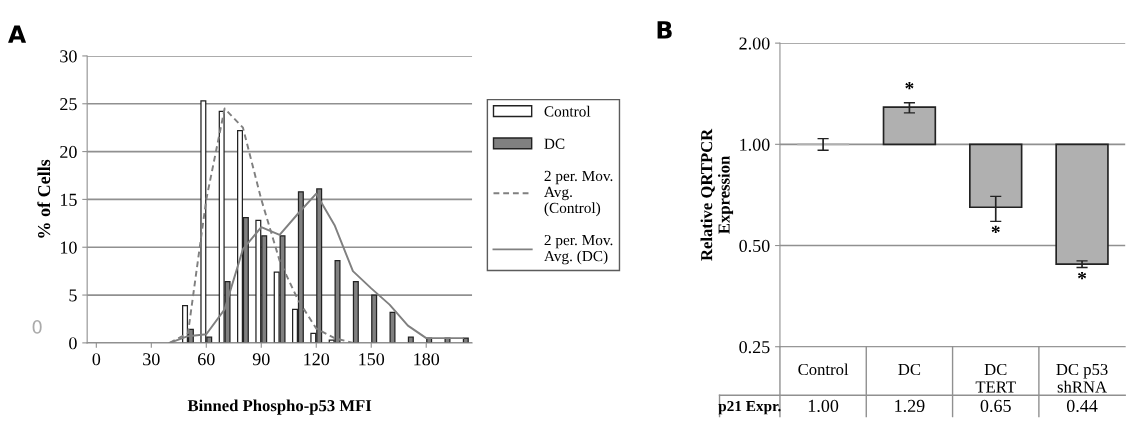 The width and height of the screenshot is (1132, 427). Describe the element at coordinates (995, 406) in the screenshot. I see `data-label: 0.65` at that location.